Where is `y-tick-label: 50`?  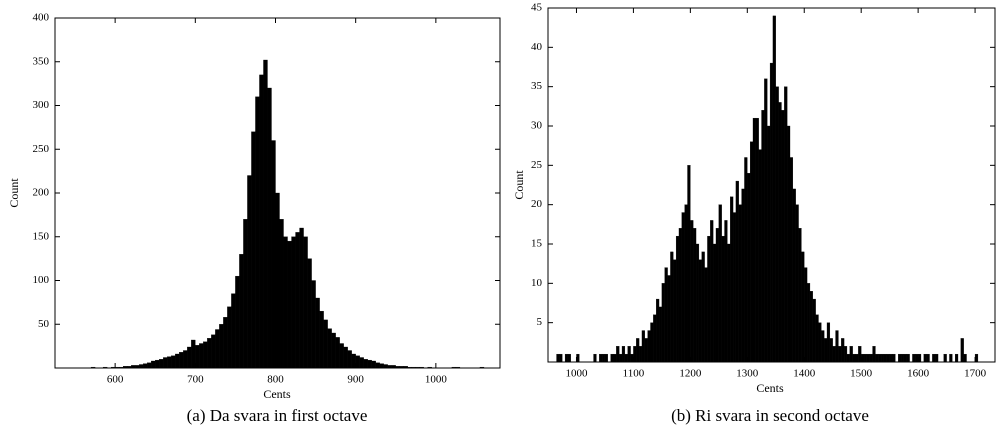 y-tick-label: 50 is located at coordinates (44, 324).